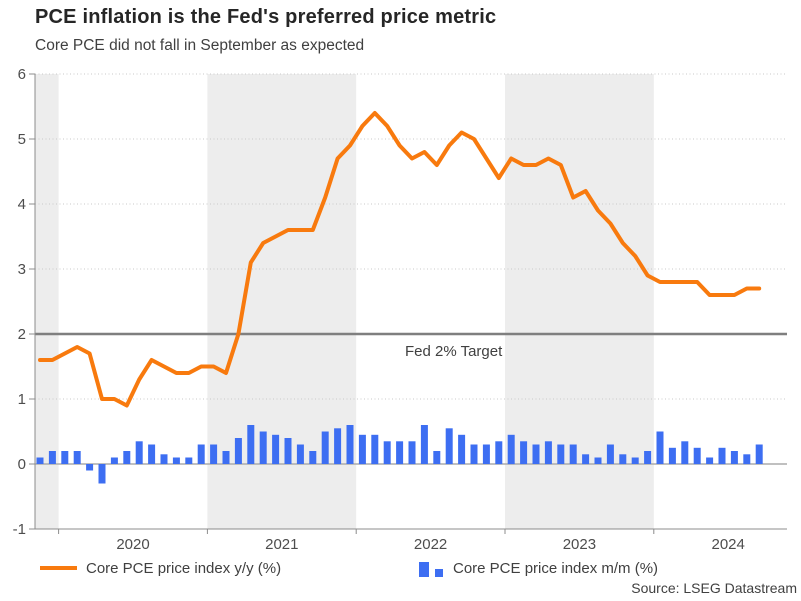 The width and height of the screenshot is (801, 601). Describe the element at coordinates (22, 204) in the screenshot. I see `svg-text: 4` at that location.